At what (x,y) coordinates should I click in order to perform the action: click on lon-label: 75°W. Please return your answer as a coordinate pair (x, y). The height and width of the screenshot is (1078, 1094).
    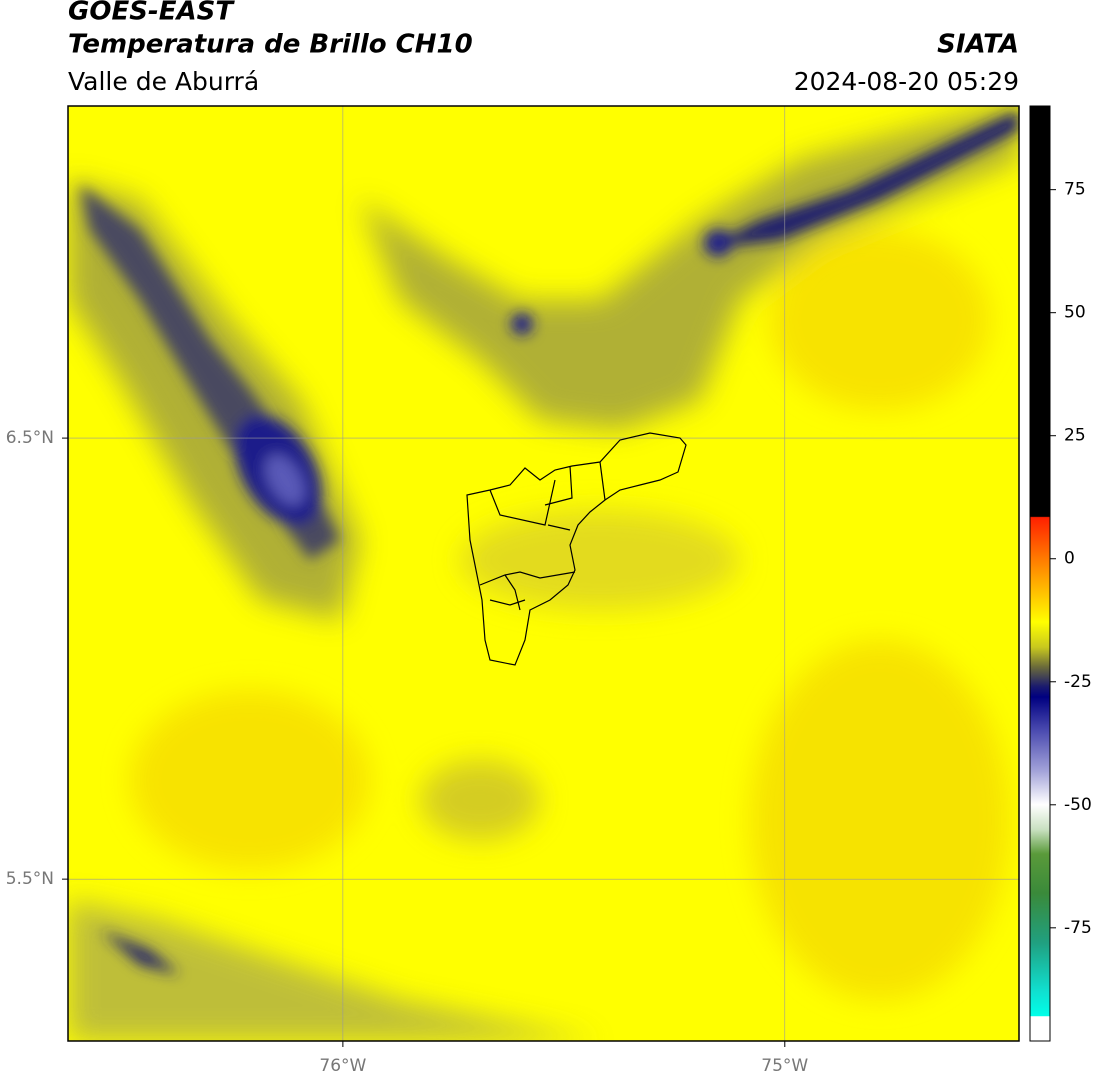
    Looking at the image, I should click on (784, 1066).